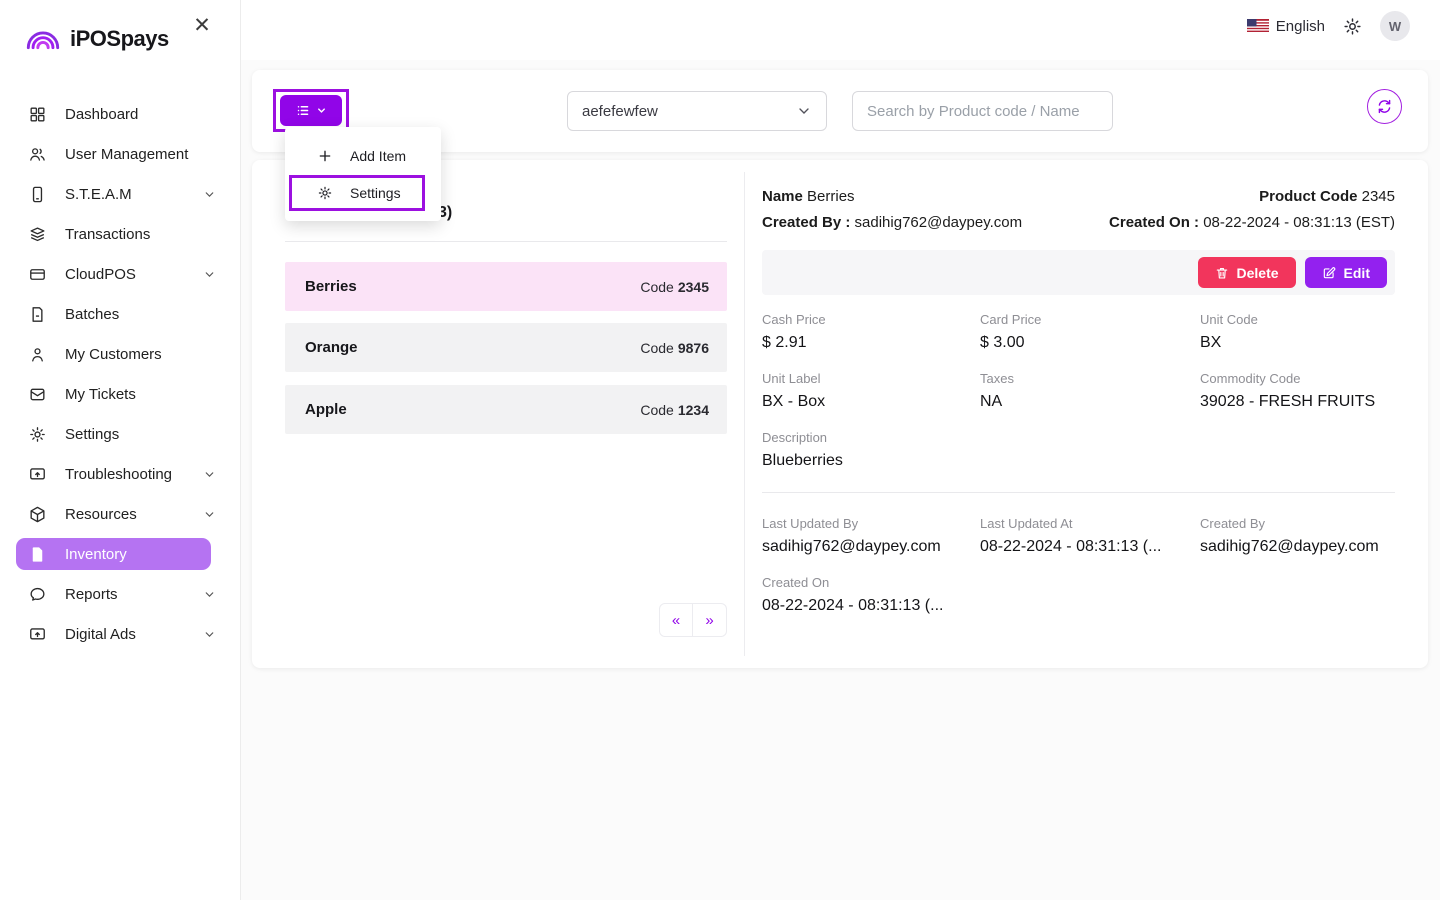  Describe the element at coordinates (506, 347) in the screenshot. I see `inventory-row-orange: Orange Code 9876` at that location.